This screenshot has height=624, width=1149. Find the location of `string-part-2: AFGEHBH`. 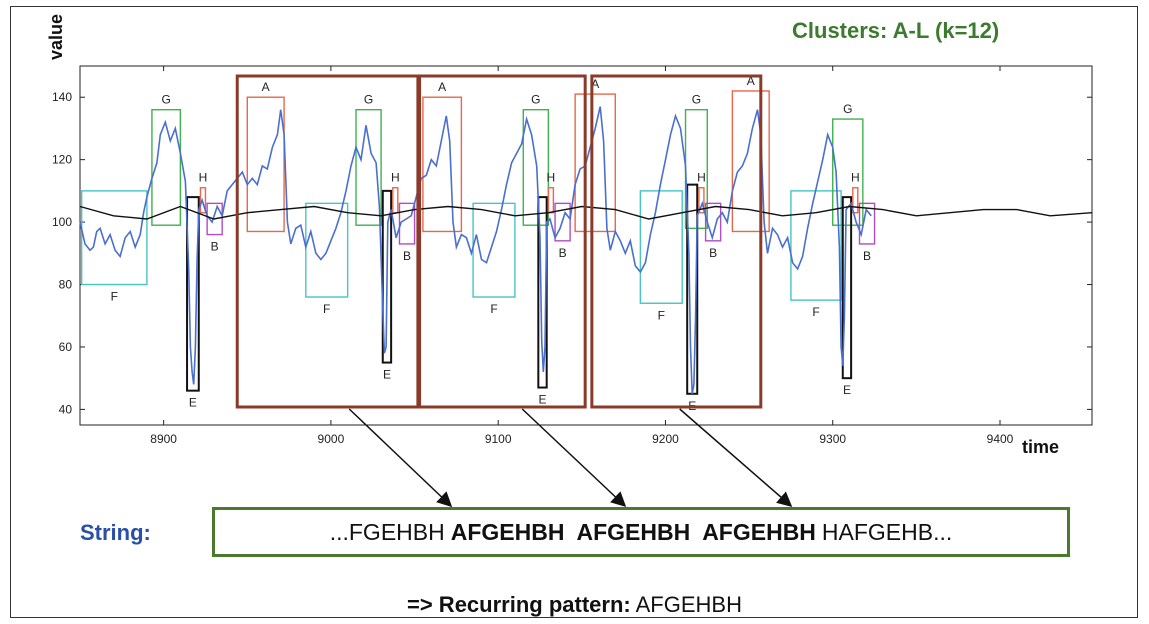

string-part-2: AFGEHBH is located at coordinates (633, 531).